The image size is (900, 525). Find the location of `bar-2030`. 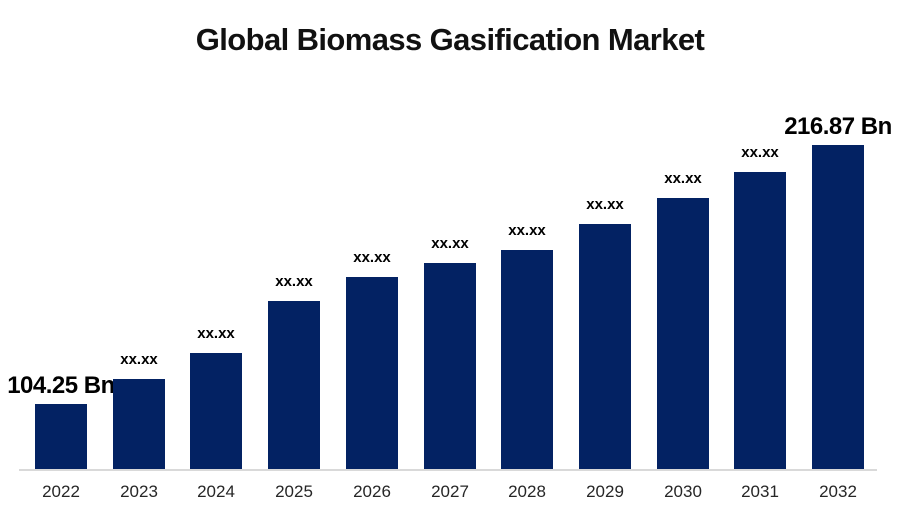

bar-2030 is located at coordinates (683, 333).